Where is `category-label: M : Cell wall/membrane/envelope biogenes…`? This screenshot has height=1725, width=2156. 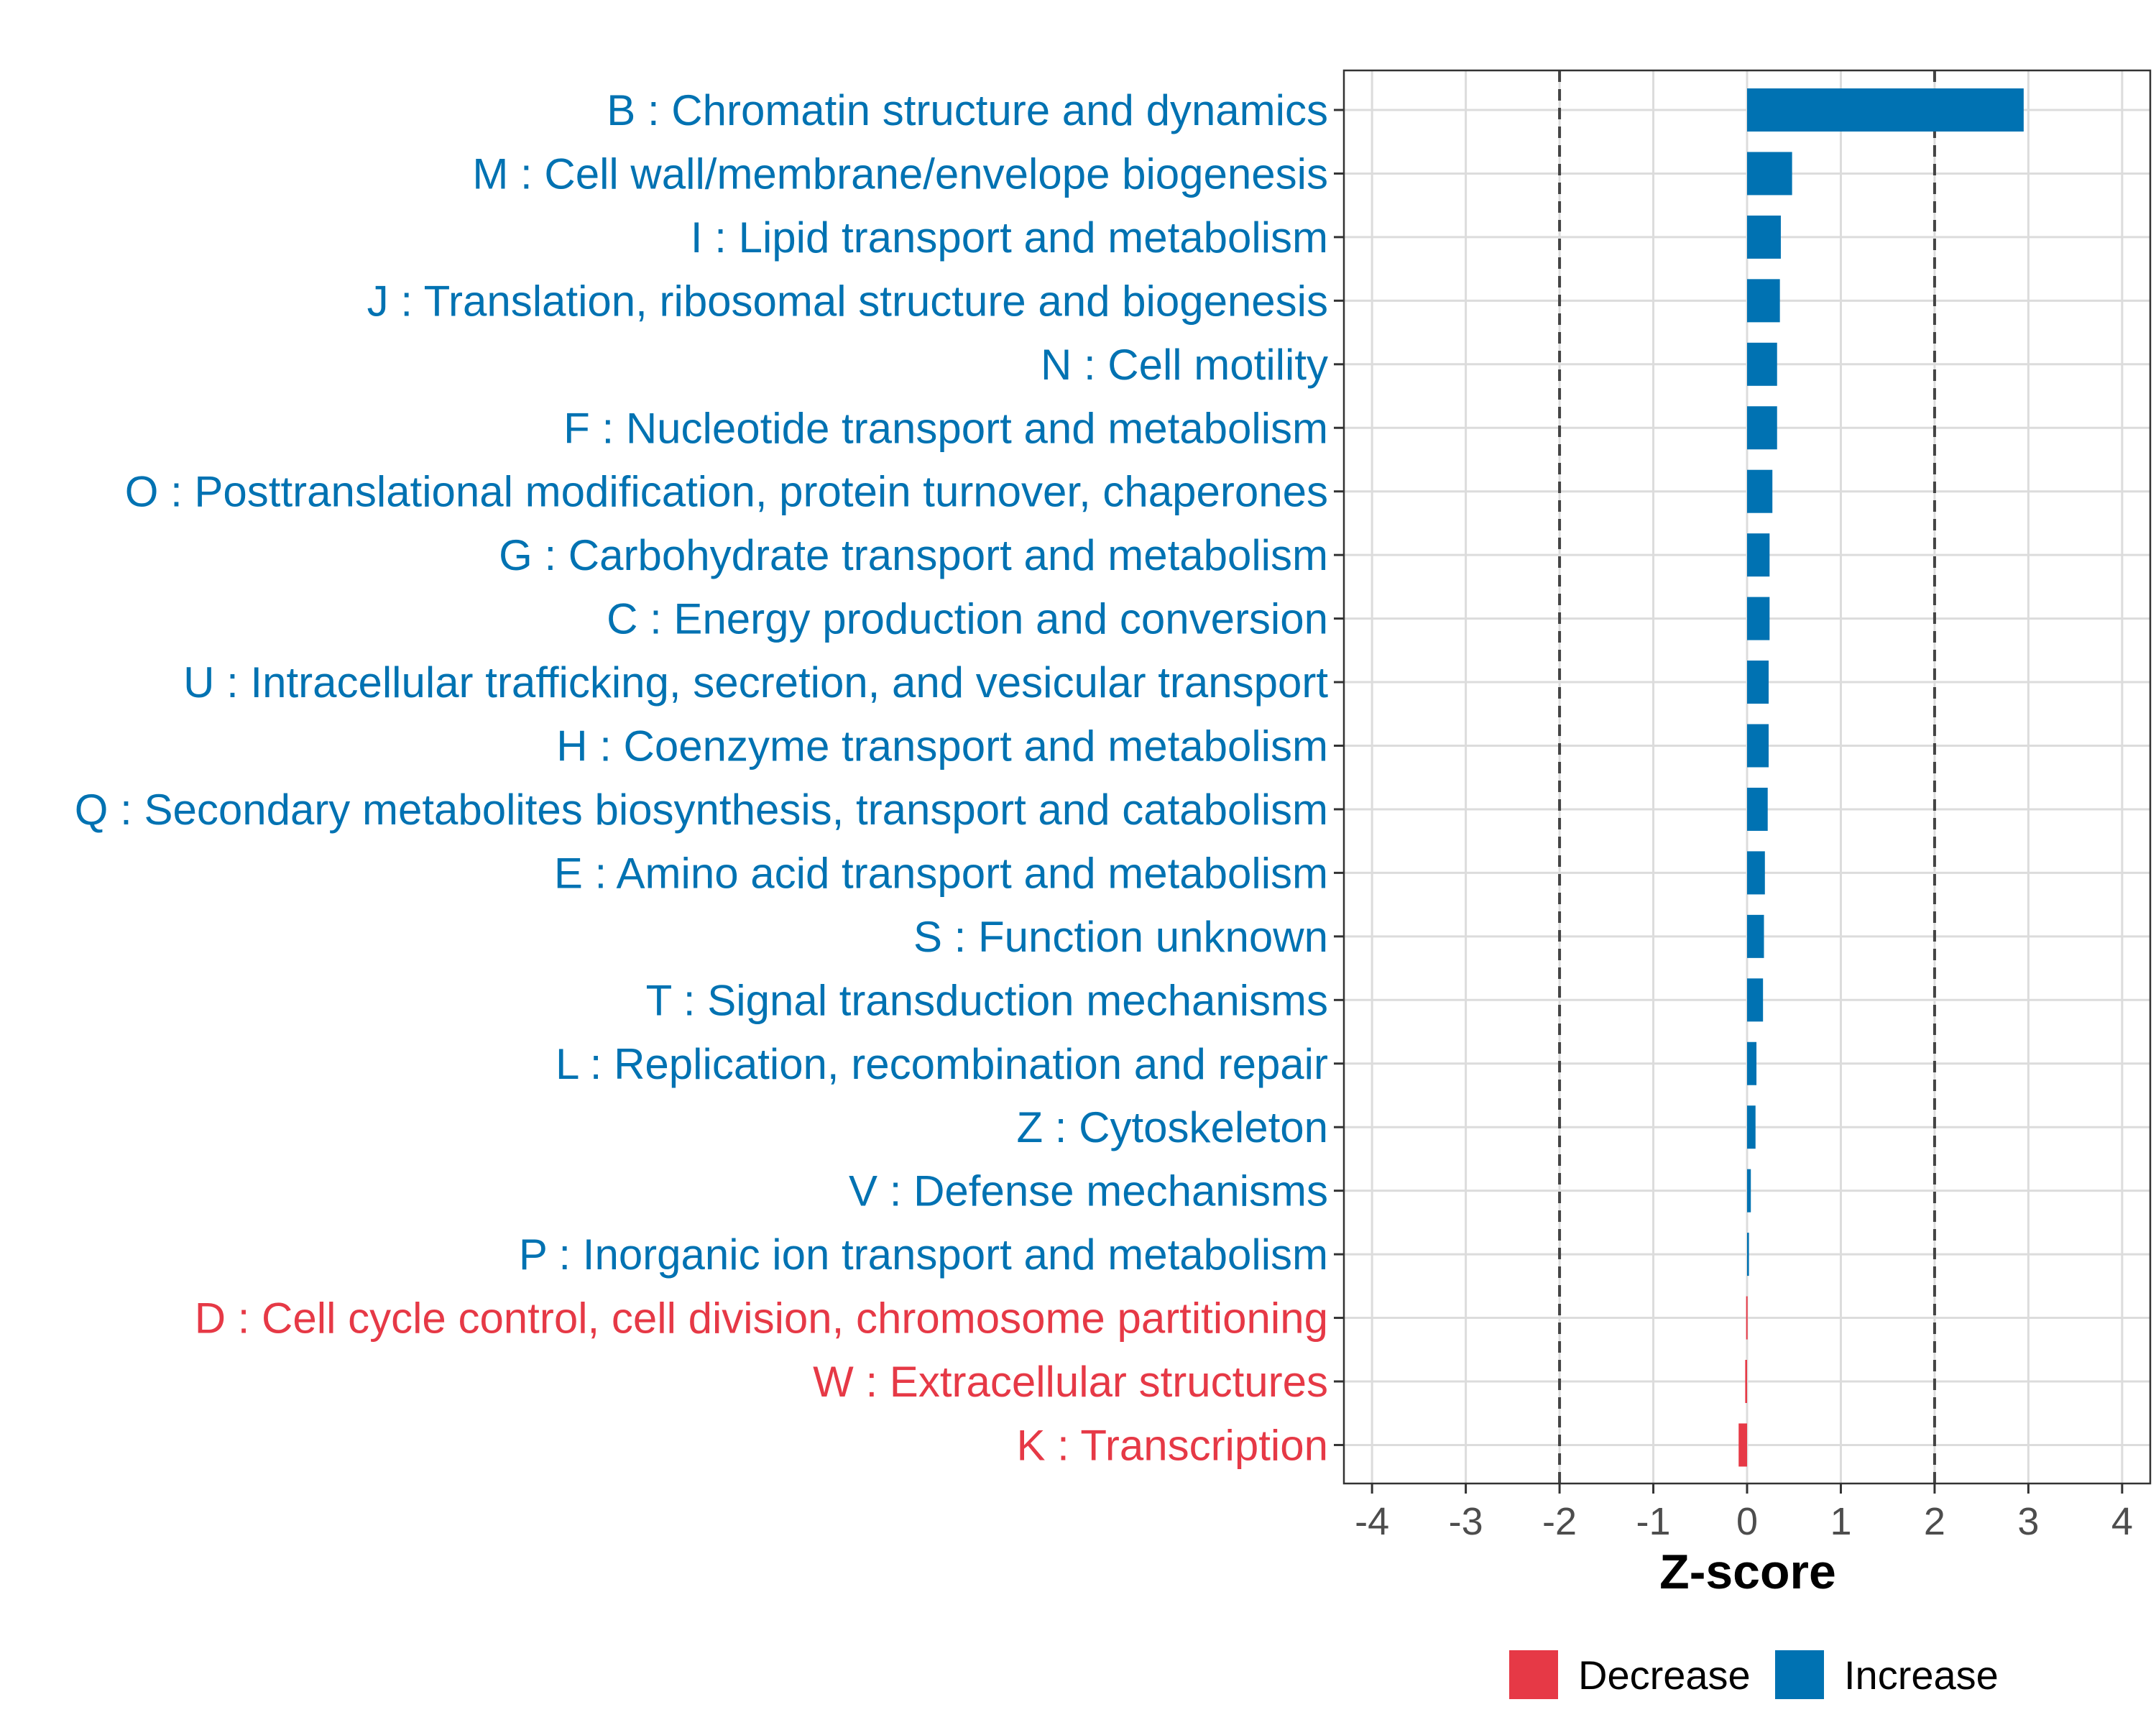 category-label: M : Cell wall/membrane/envelope biogenes… is located at coordinates (900, 174).